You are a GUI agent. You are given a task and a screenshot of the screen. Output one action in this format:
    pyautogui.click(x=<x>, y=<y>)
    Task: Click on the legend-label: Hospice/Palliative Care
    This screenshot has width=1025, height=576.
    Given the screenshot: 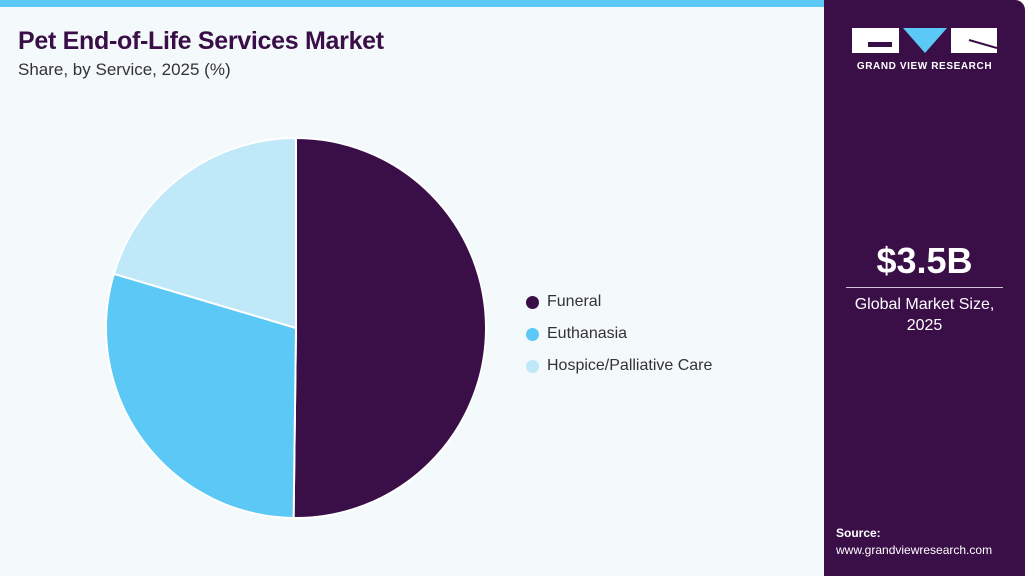 What is the action you would take?
    pyautogui.click(x=630, y=365)
    